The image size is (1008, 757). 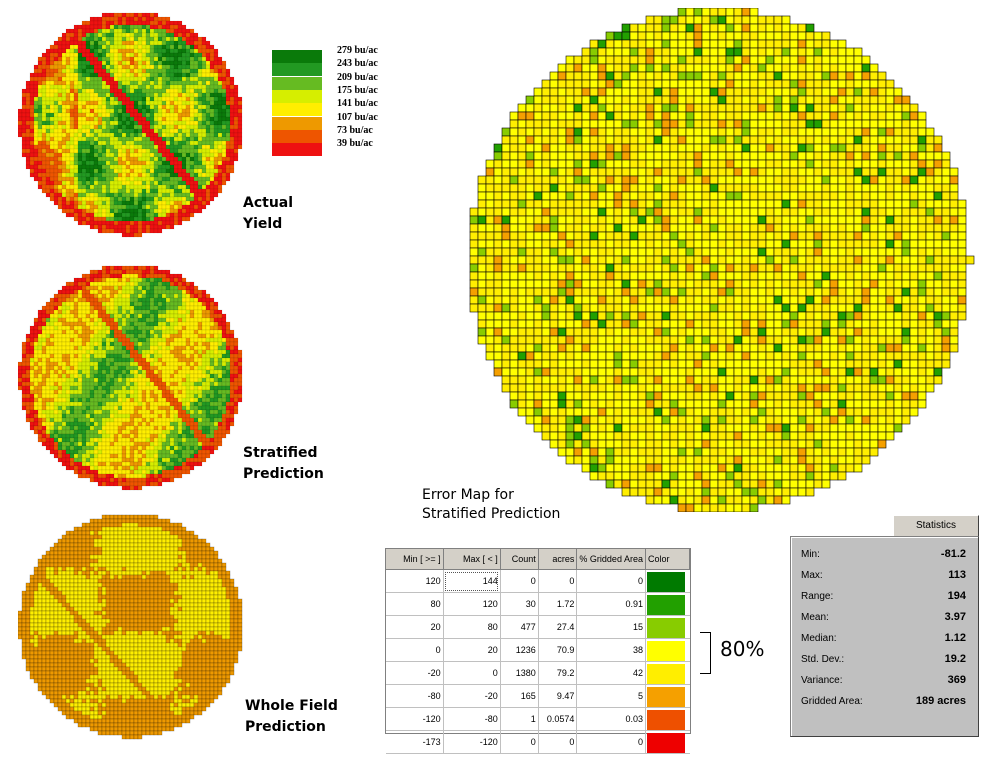 I want to click on whole-field-prediction-map, so click(x=130, y=627).